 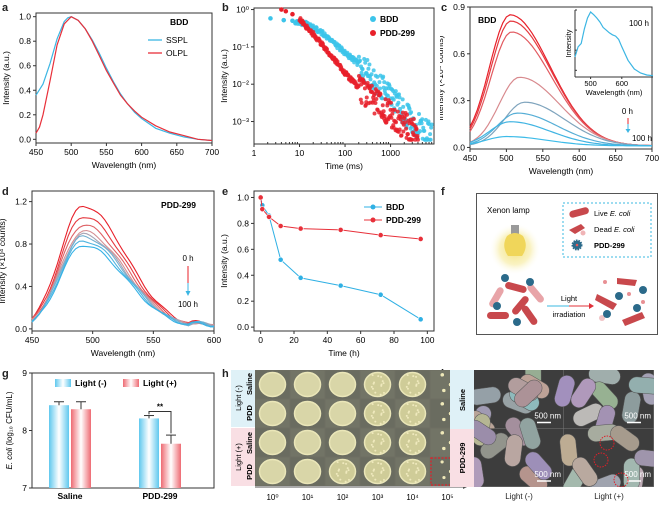 What do you see at coordinates (515, 249) in the screenshot?
I see `xenon-lamp-icon` at bounding box center [515, 249].